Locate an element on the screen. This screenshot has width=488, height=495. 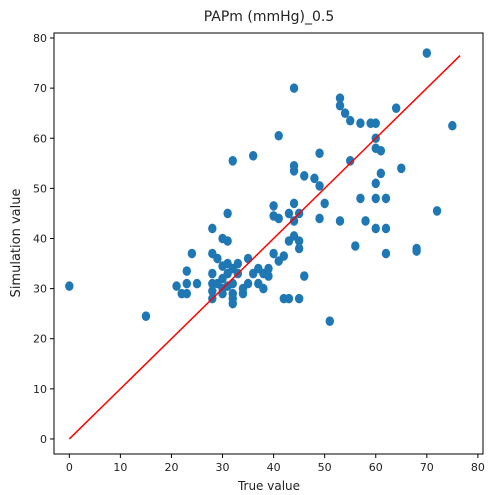
x-tick-label: 20 is located at coordinates (171, 467).